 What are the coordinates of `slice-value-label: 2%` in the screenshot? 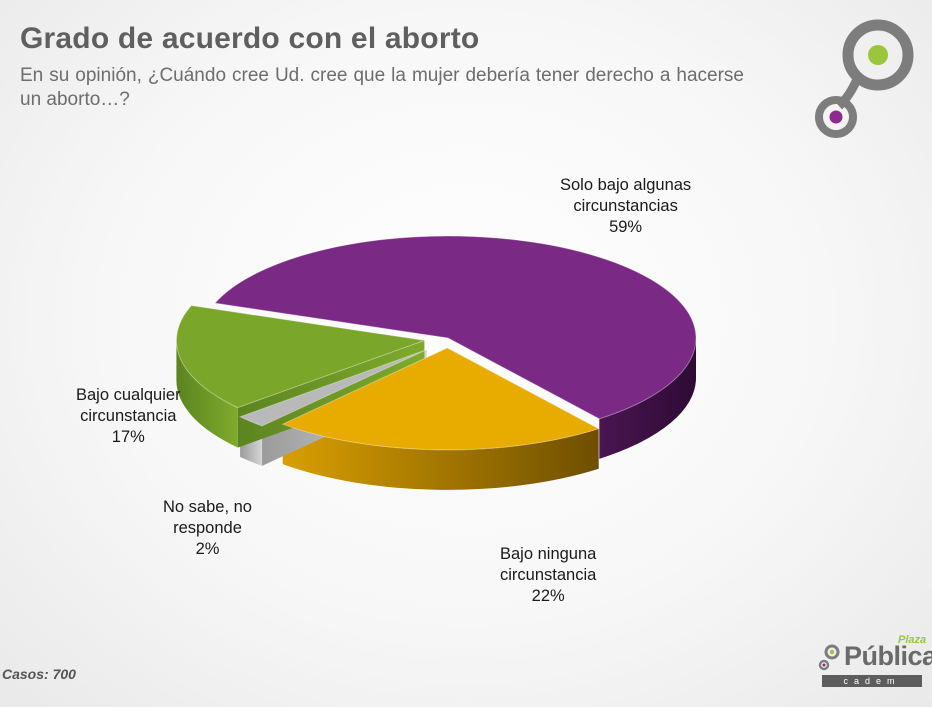 It's located at (207, 549).